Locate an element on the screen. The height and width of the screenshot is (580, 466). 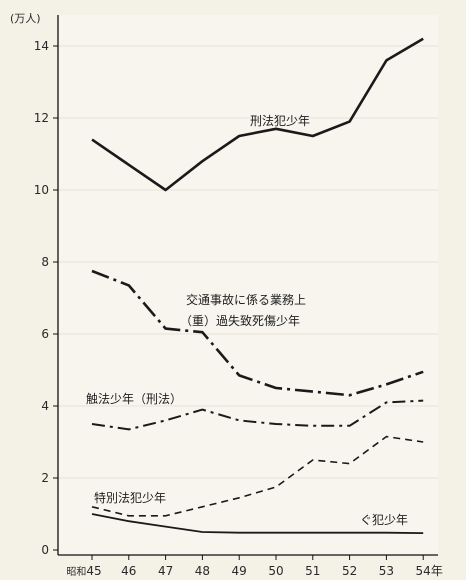
y-tick-label: 4 is located at coordinates (45, 406).